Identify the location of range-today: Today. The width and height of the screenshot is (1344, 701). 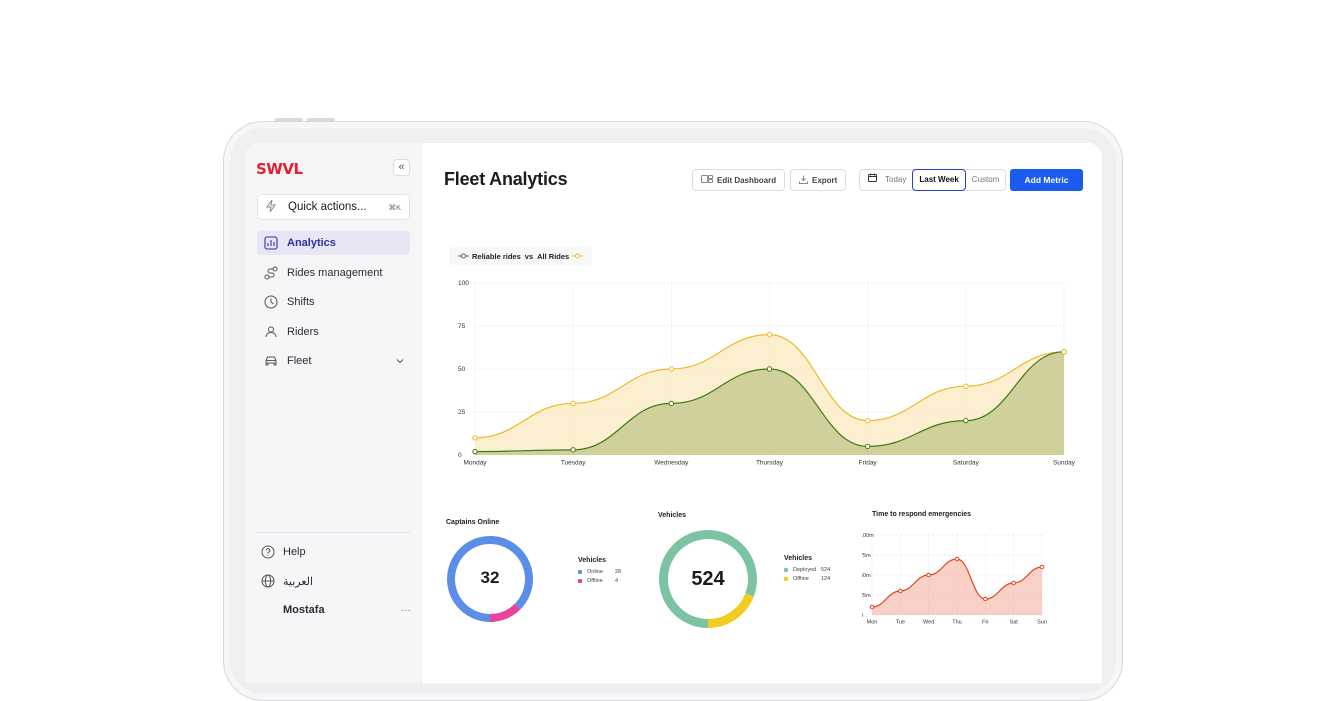
(896, 179).